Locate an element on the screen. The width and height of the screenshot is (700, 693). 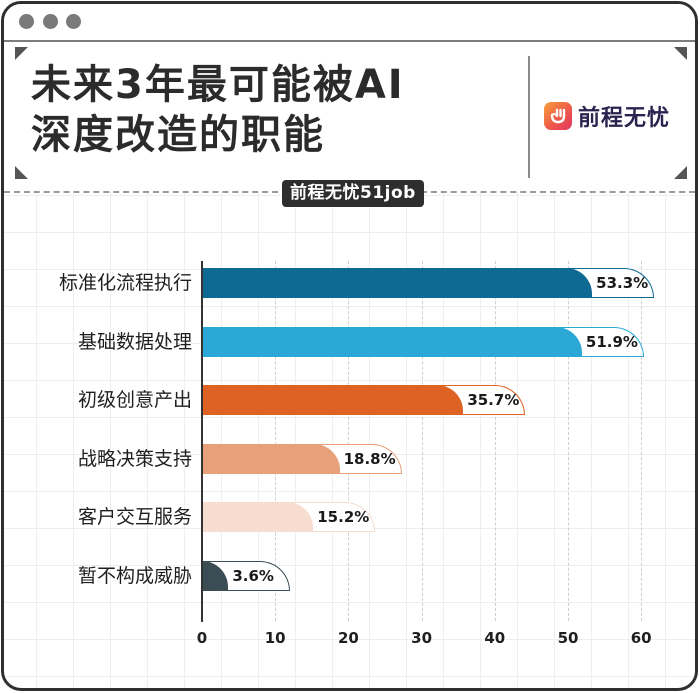
window-chrome is located at coordinates (349, 22).